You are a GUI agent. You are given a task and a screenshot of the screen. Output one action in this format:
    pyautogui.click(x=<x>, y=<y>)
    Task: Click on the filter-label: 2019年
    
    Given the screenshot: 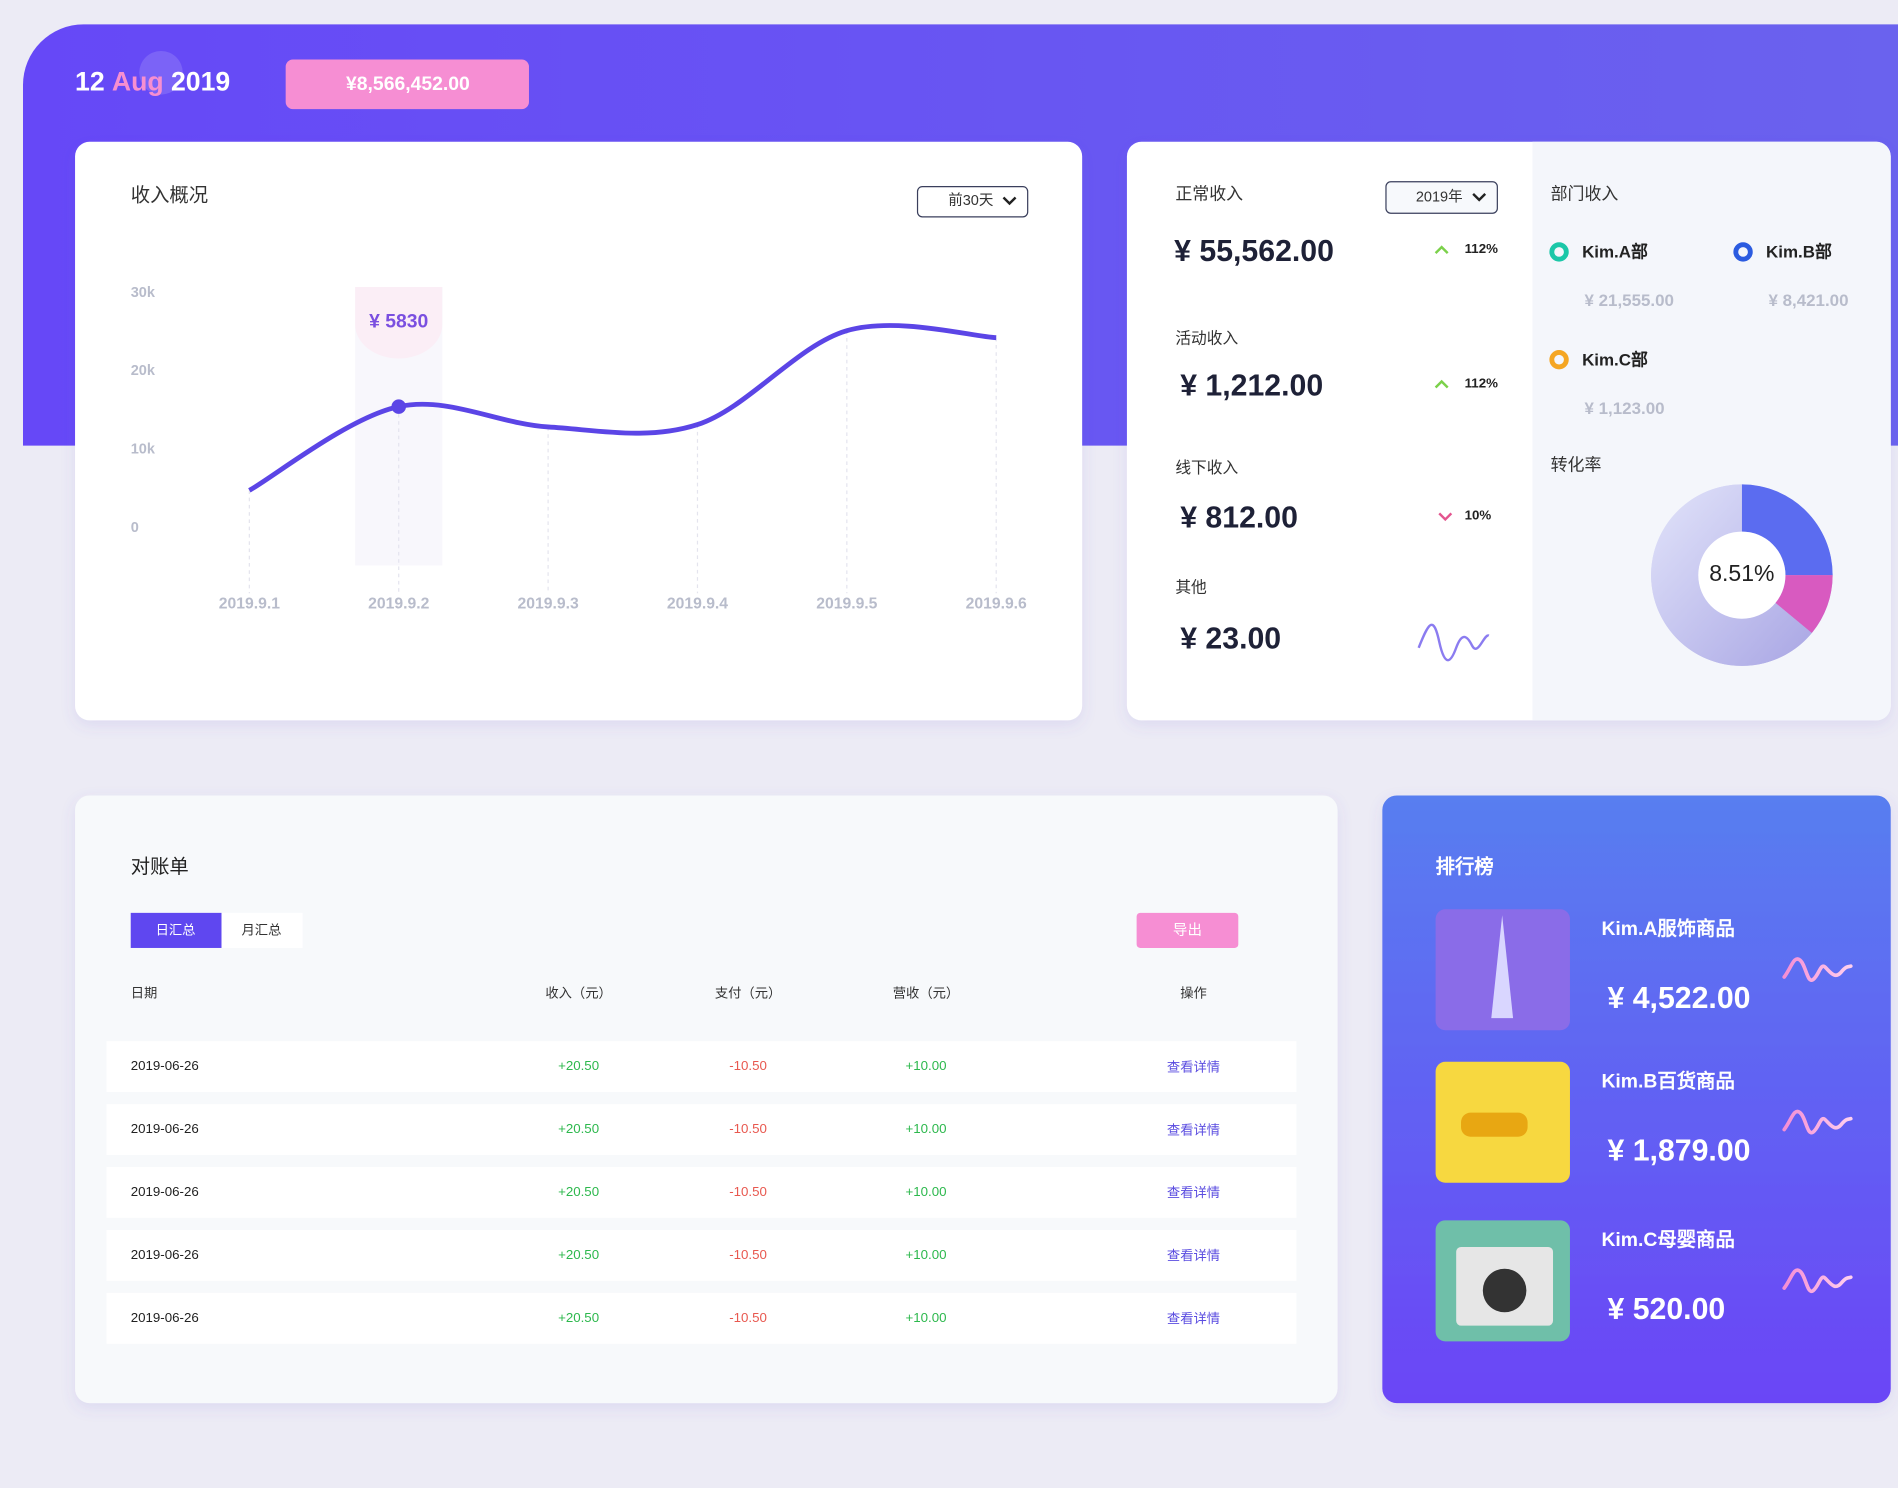 What is the action you would take?
    pyautogui.click(x=1439, y=196)
    